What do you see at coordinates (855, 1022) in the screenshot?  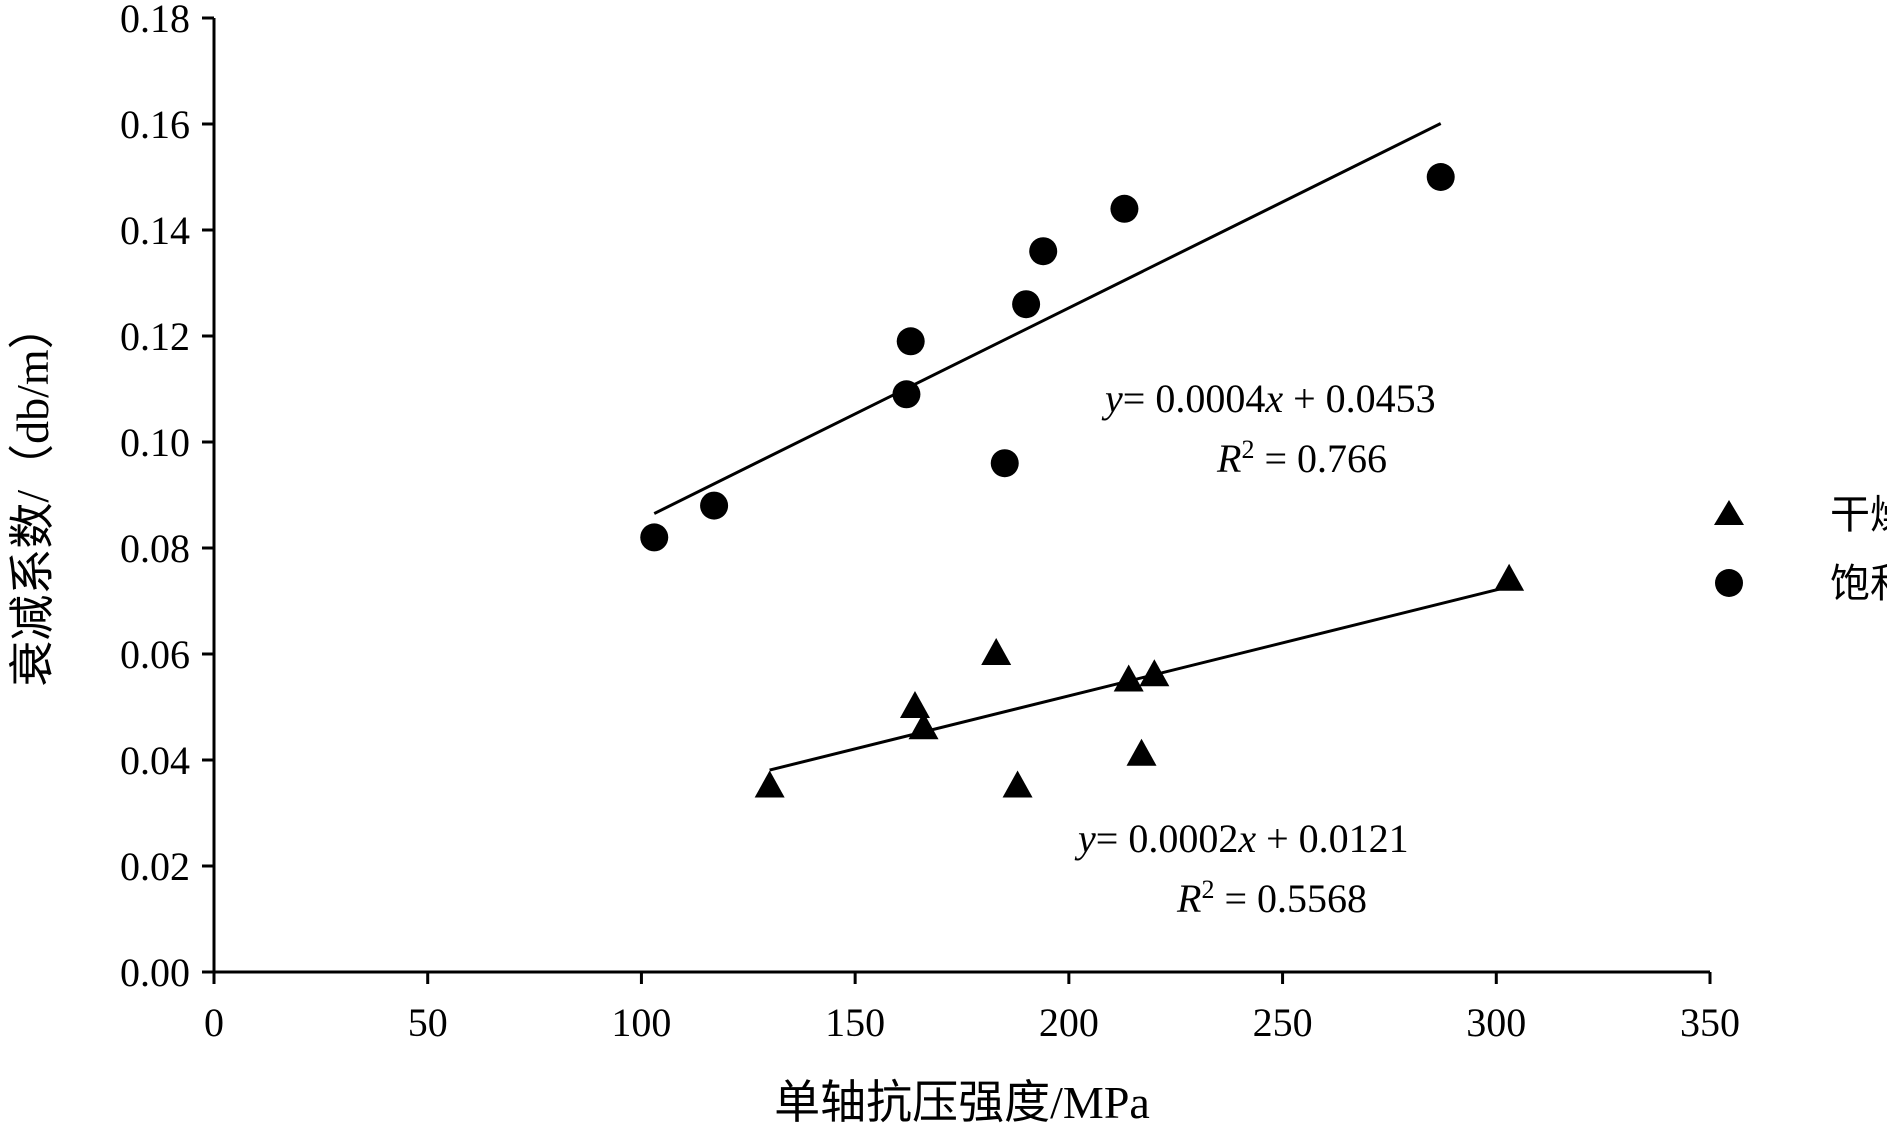 I see `x-tick-label: 150` at bounding box center [855, 1022].